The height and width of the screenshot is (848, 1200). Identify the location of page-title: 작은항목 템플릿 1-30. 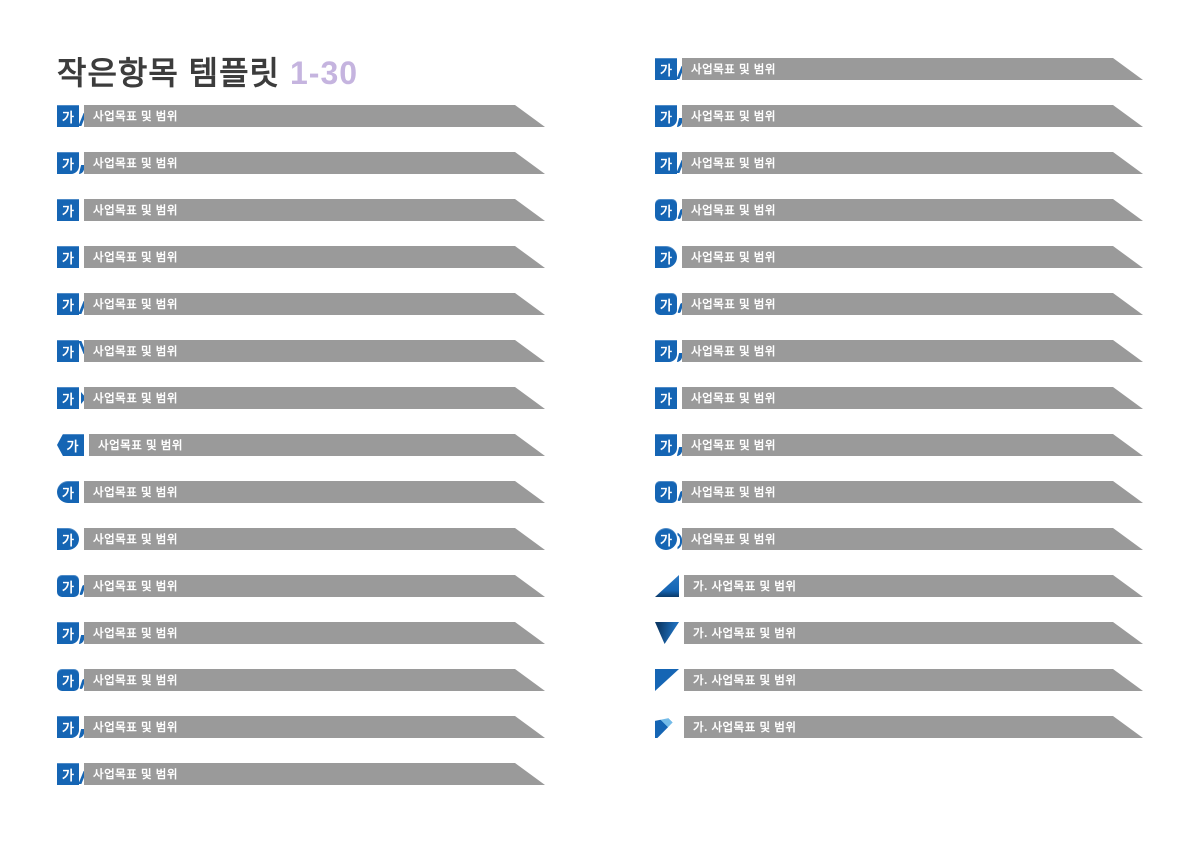
(207, 71).